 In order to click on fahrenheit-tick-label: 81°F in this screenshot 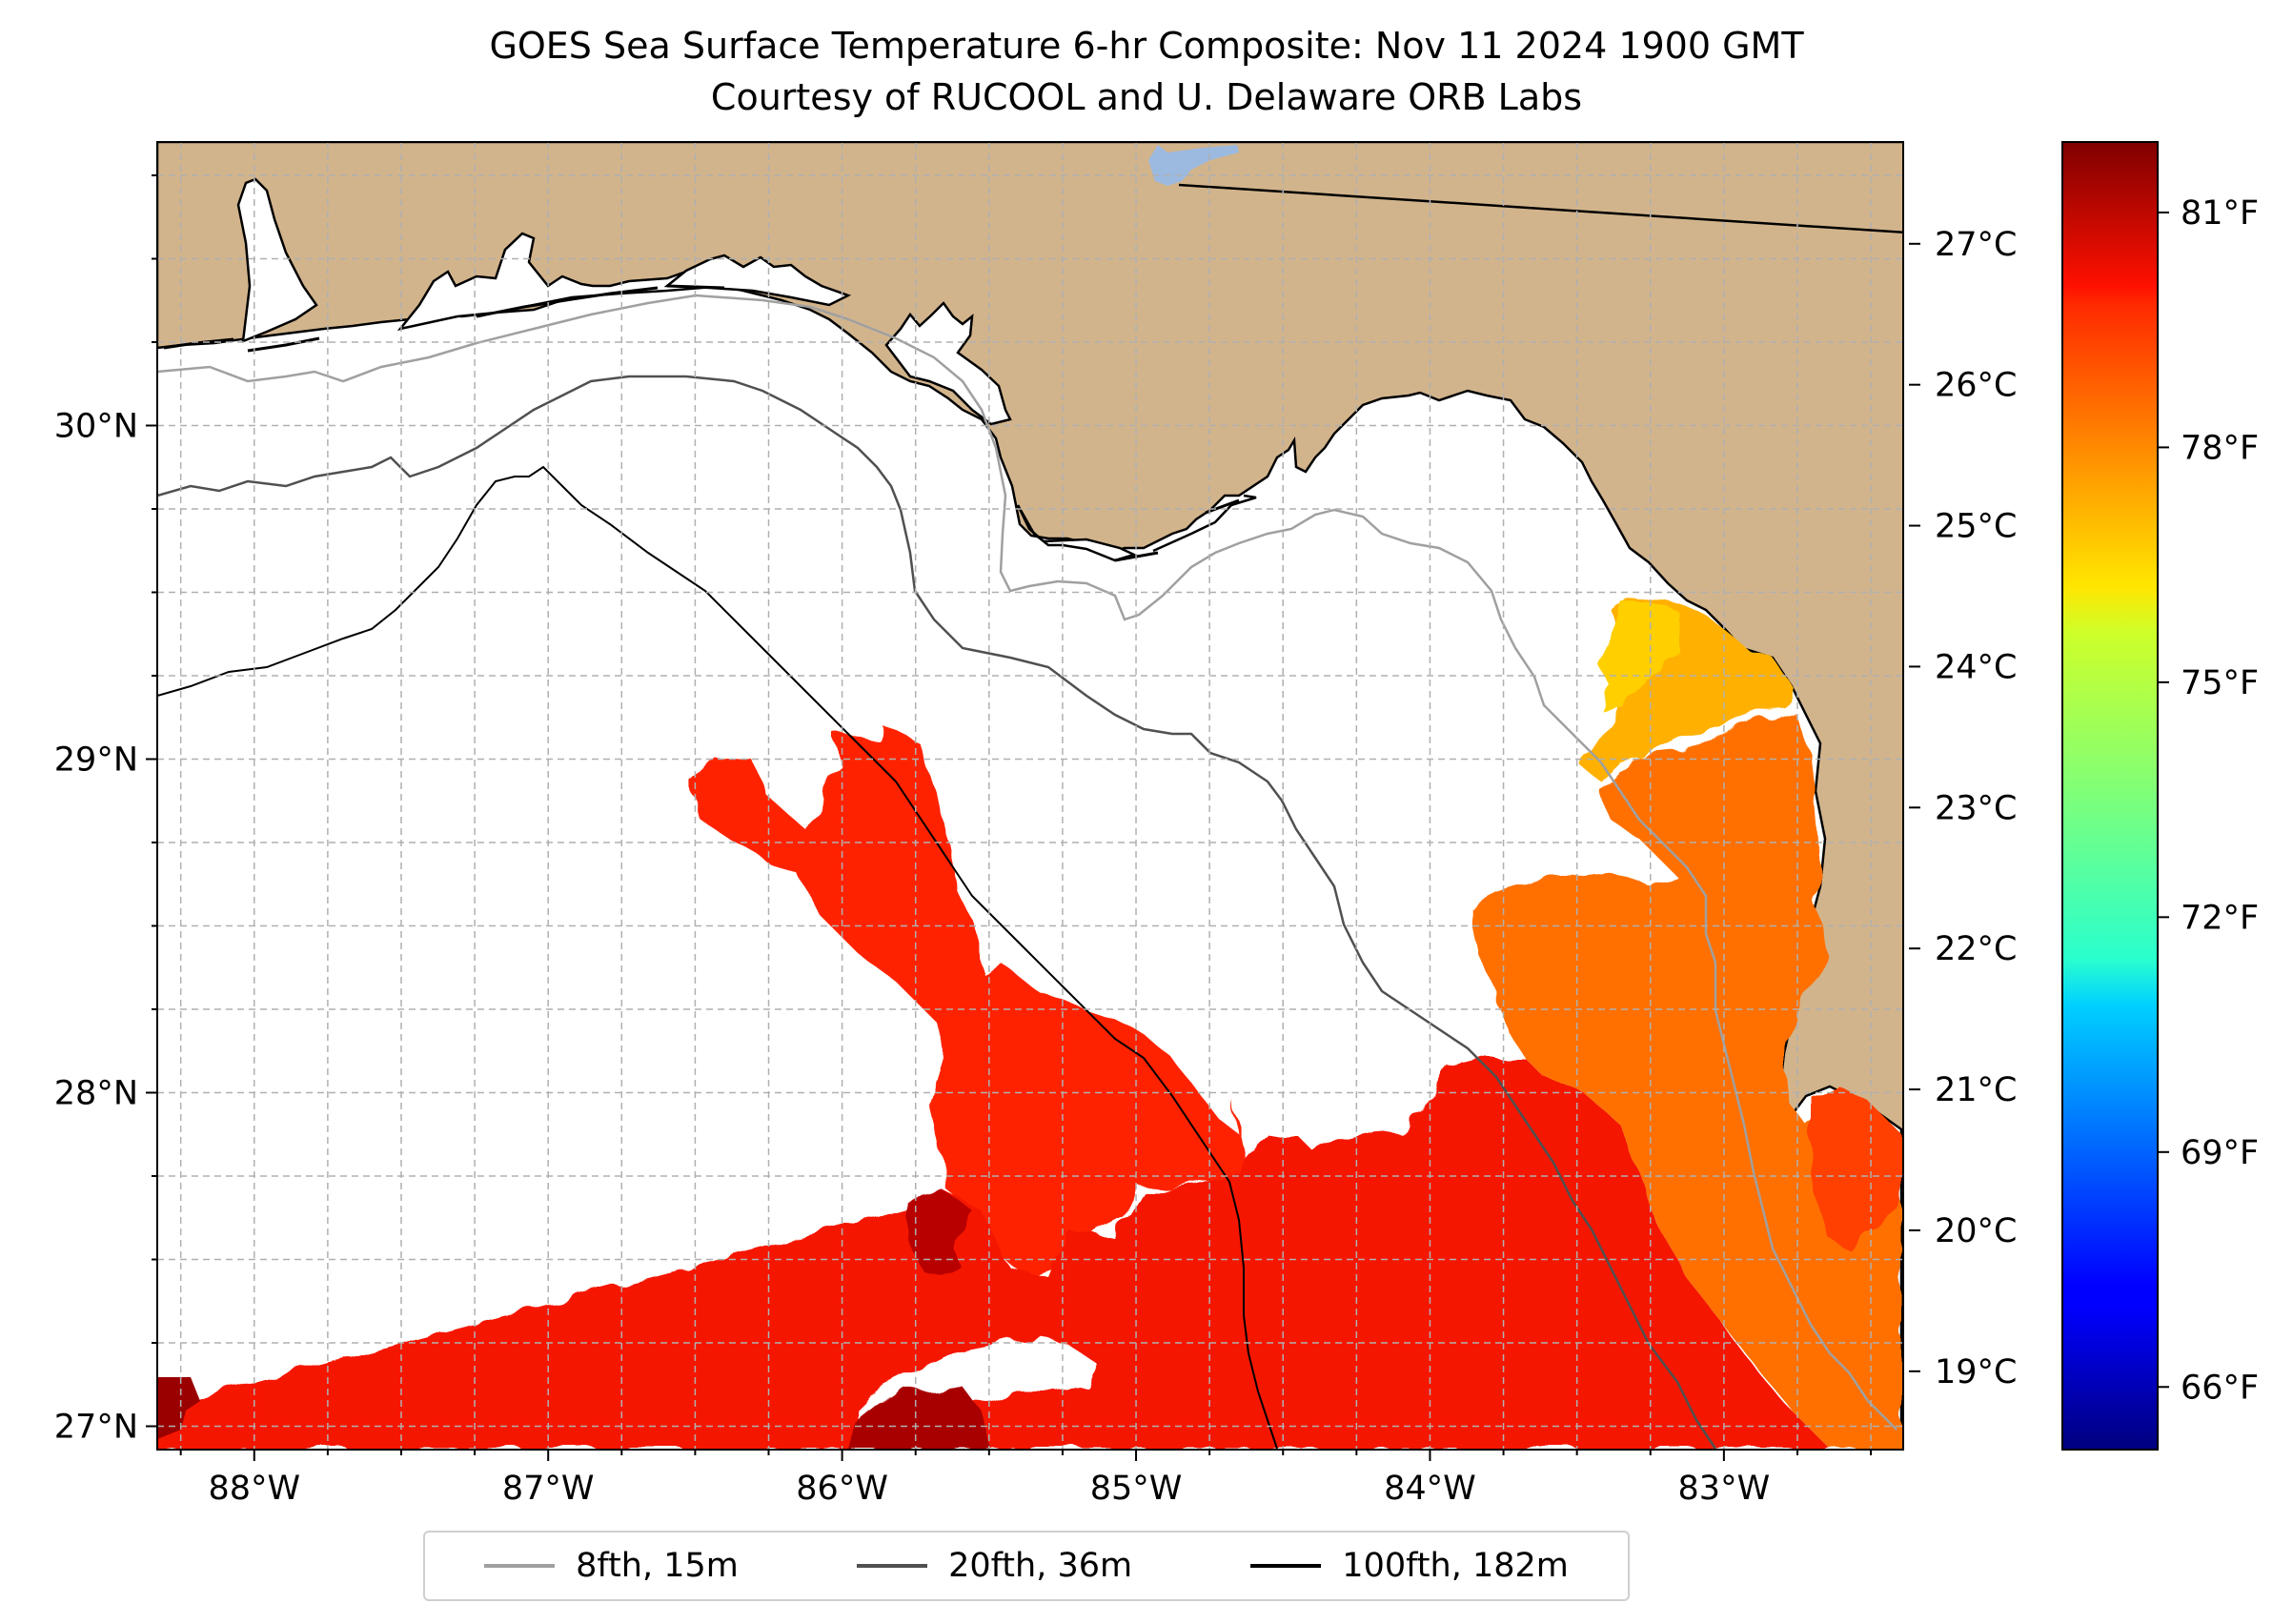, I will do `click(2220, 213)`.